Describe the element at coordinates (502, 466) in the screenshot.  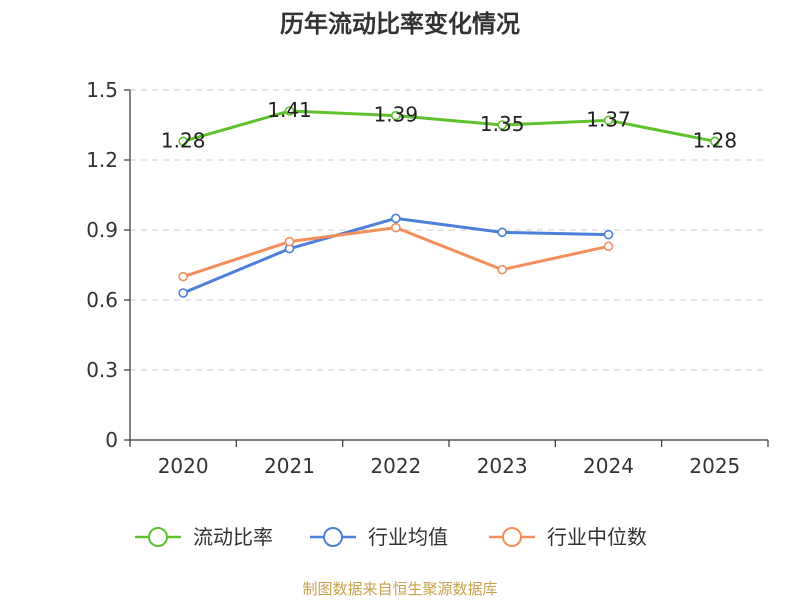
I see `x-tick-label: 2023` at that location.